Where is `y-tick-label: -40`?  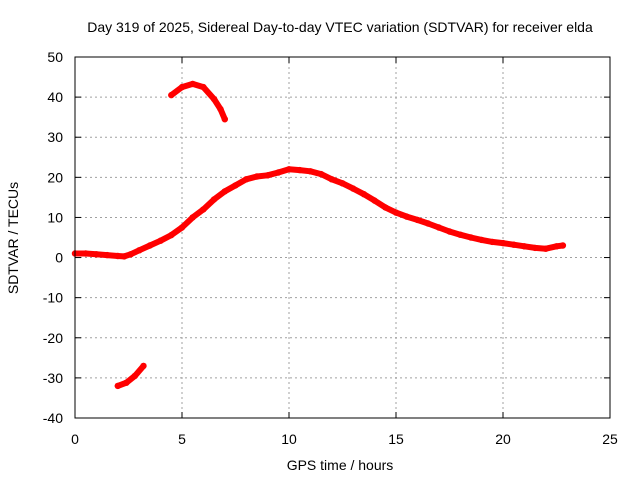 y-tick-label: -40 is located at coordinates (53, 418).